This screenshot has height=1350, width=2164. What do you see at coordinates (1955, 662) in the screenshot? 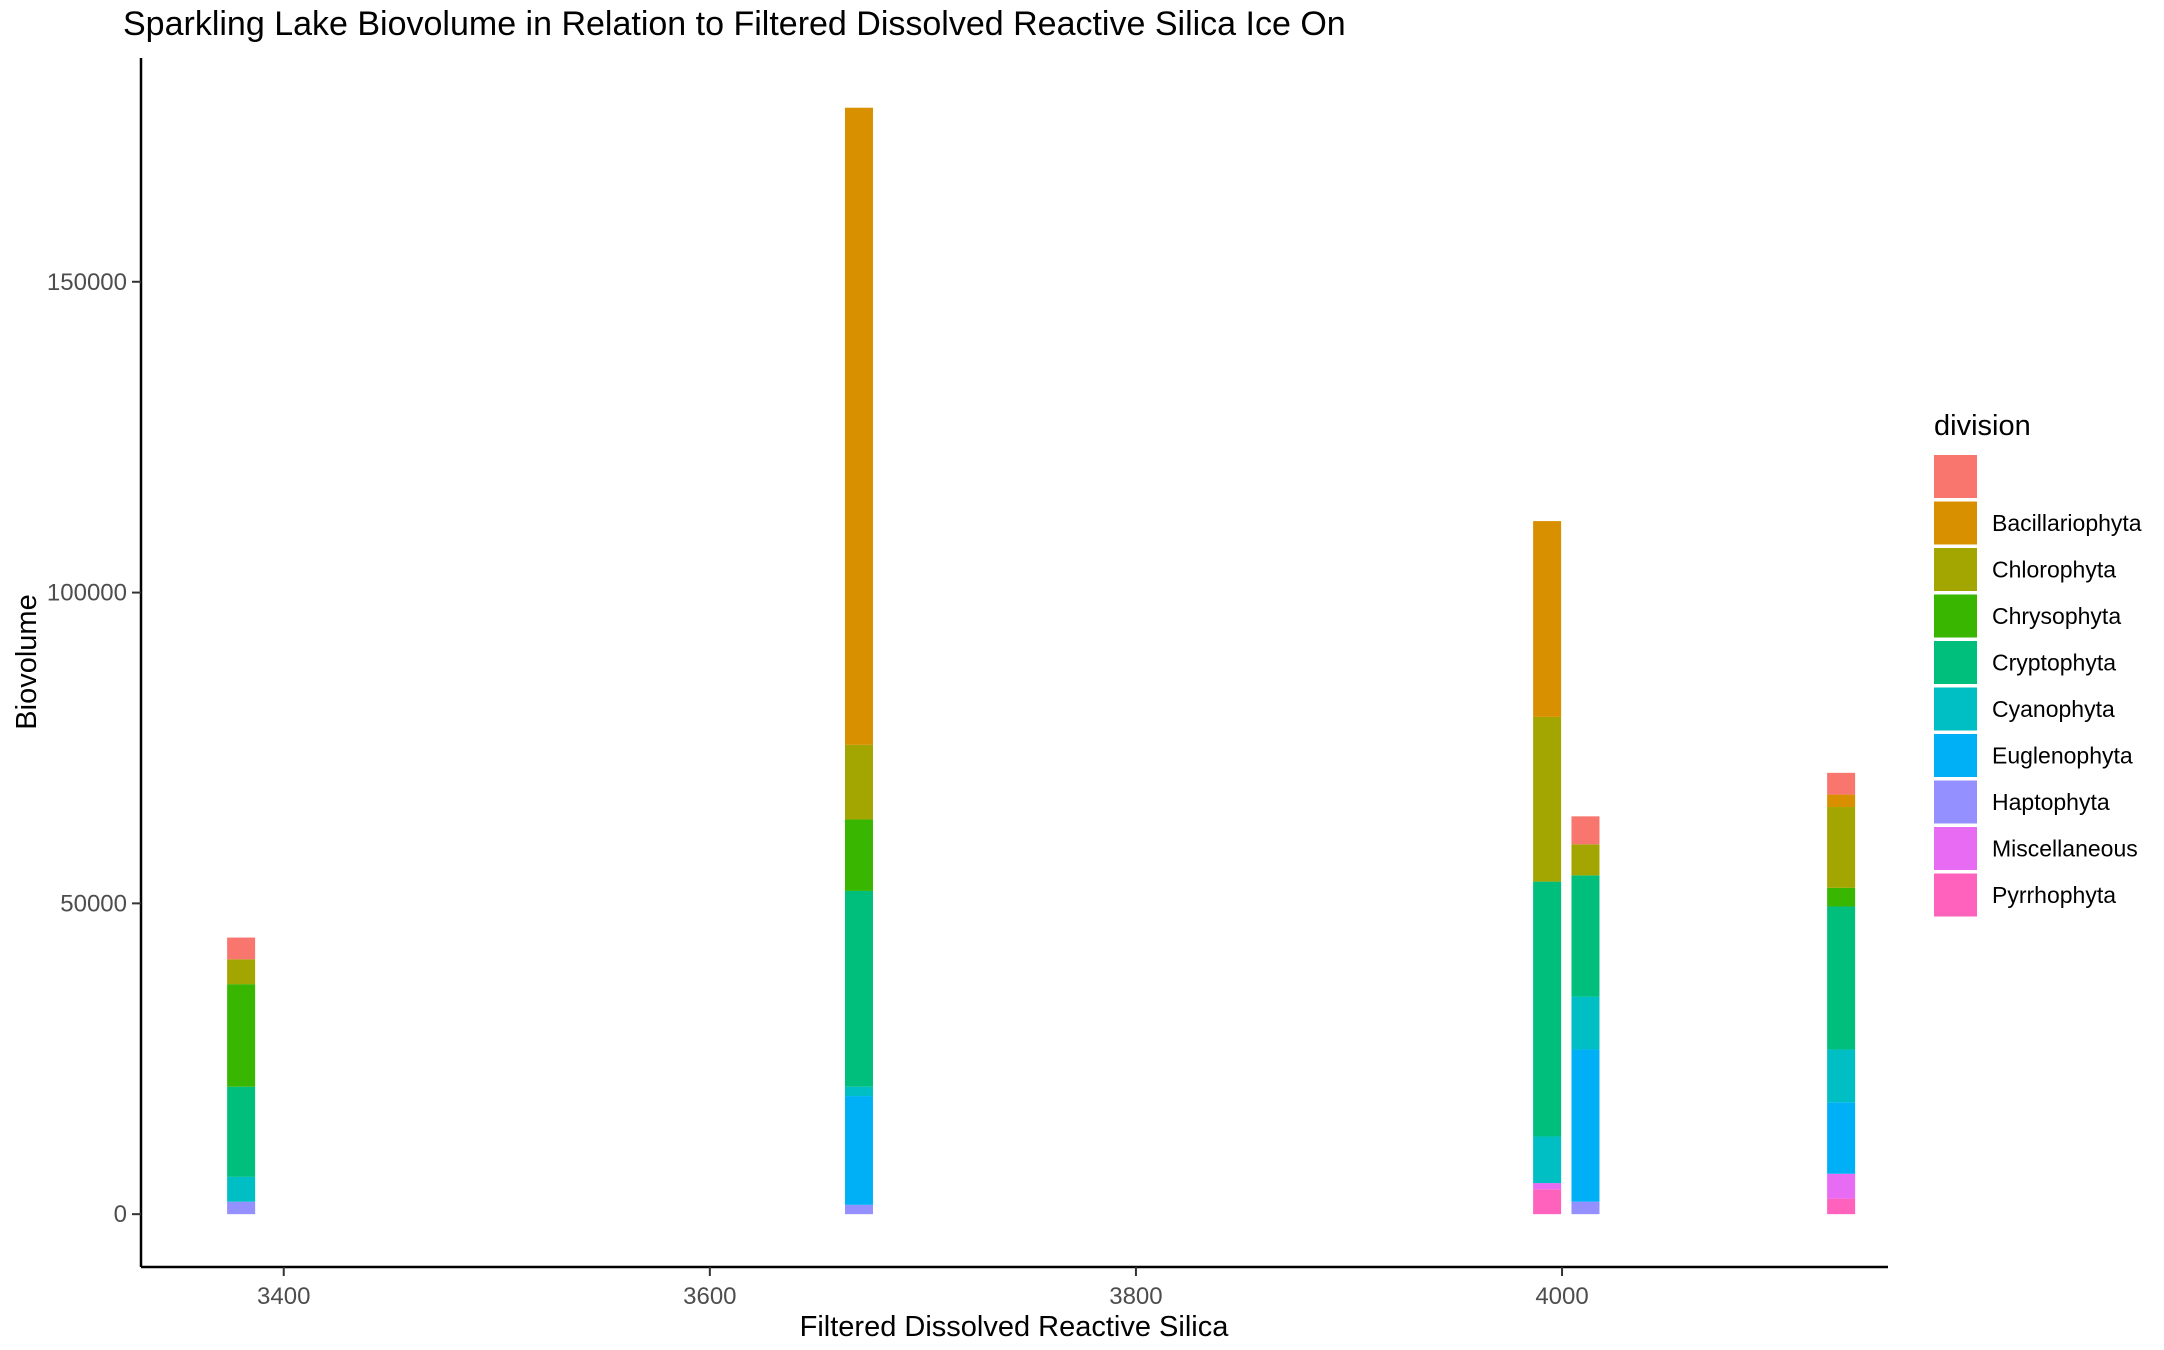
I see `legend-key-cryptophyta` at bounding box center [1955, 662].